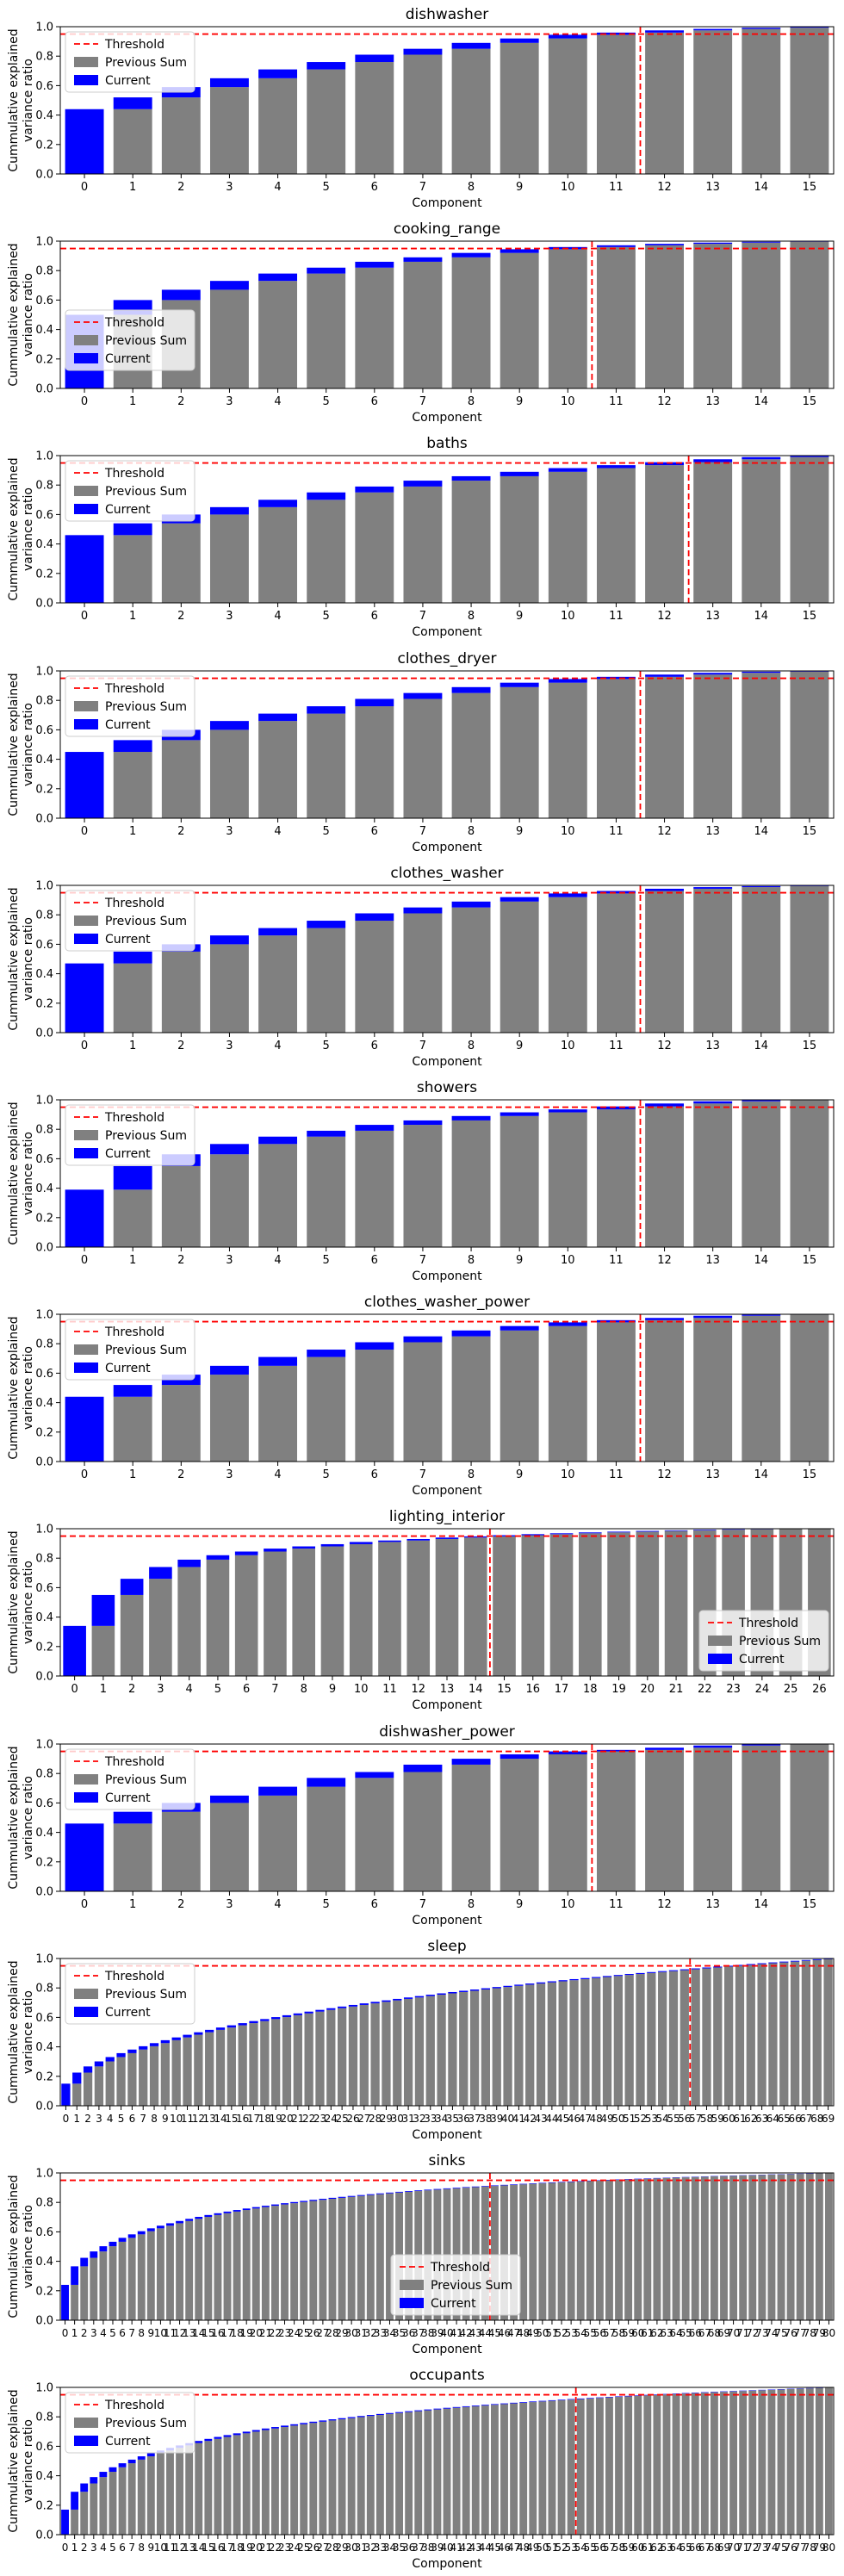 The height and width of the screenshot is (2576, 844). What do you see at coordinates (44, 1003) in the screenshot?
I see `y-tick-label: 0.2` at bounding box center [44, 1003].